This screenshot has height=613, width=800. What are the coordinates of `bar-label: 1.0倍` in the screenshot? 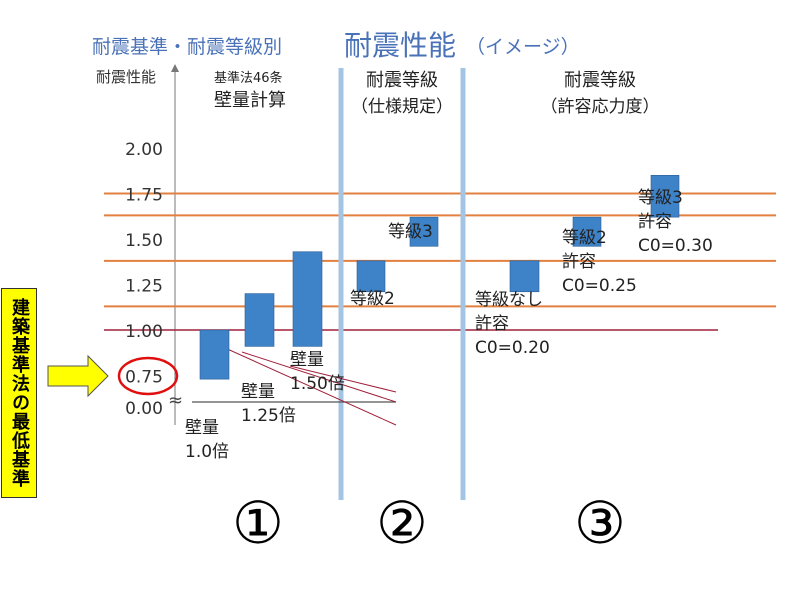 It's located at (207, 452).